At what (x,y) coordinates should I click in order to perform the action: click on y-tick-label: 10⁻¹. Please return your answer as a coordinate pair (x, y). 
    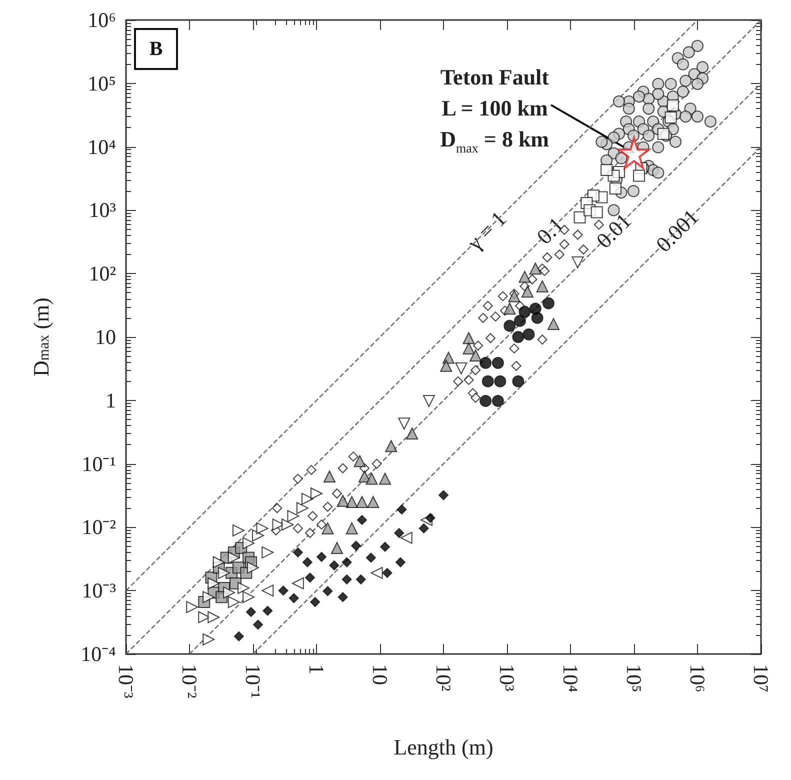
    Looking at the image, I should click on (99, 464).